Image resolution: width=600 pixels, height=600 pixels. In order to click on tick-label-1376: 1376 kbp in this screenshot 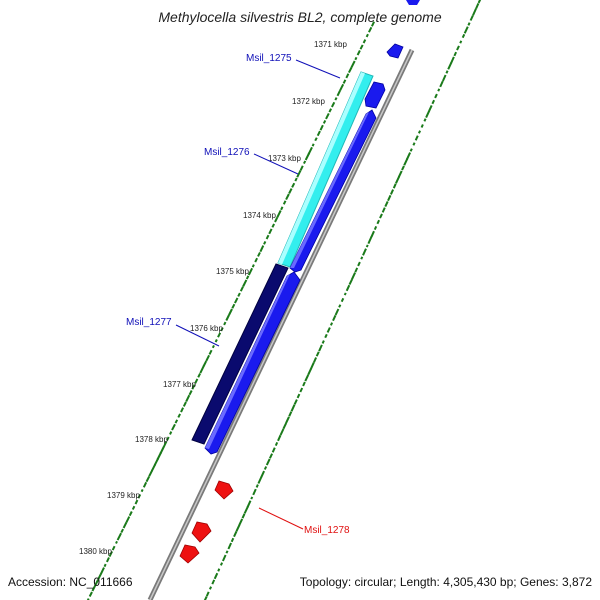, I will do `click(206, 328)`.